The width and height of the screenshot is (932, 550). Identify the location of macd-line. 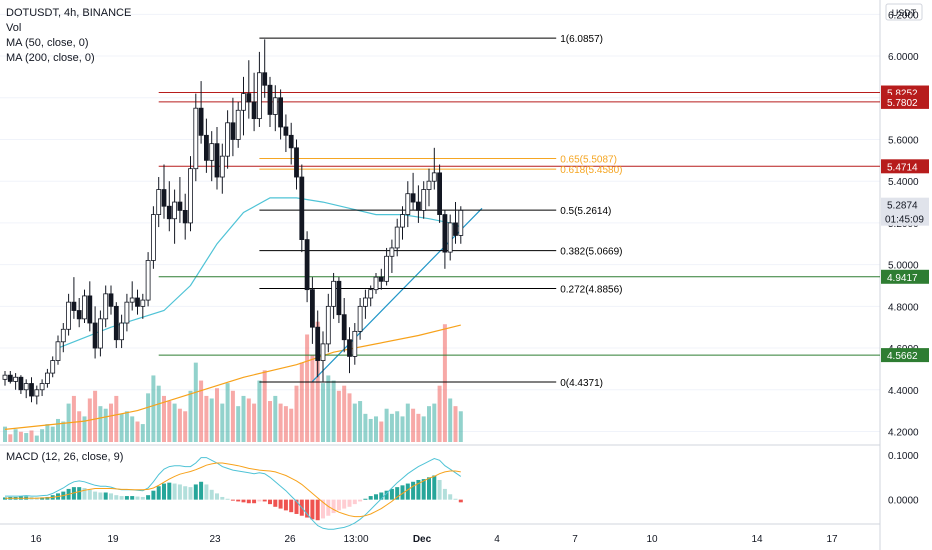
(233, 493).